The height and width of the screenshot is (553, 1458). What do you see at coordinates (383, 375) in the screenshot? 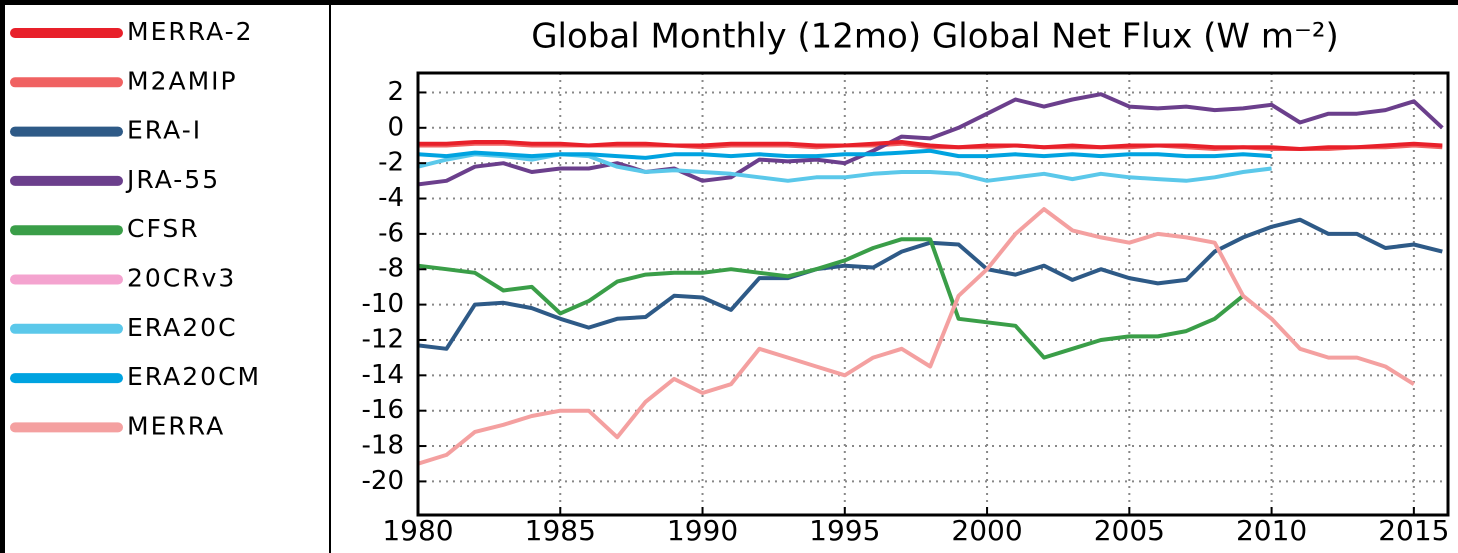
I see `y-tick-label: -14` at bounding box center [383, 375].